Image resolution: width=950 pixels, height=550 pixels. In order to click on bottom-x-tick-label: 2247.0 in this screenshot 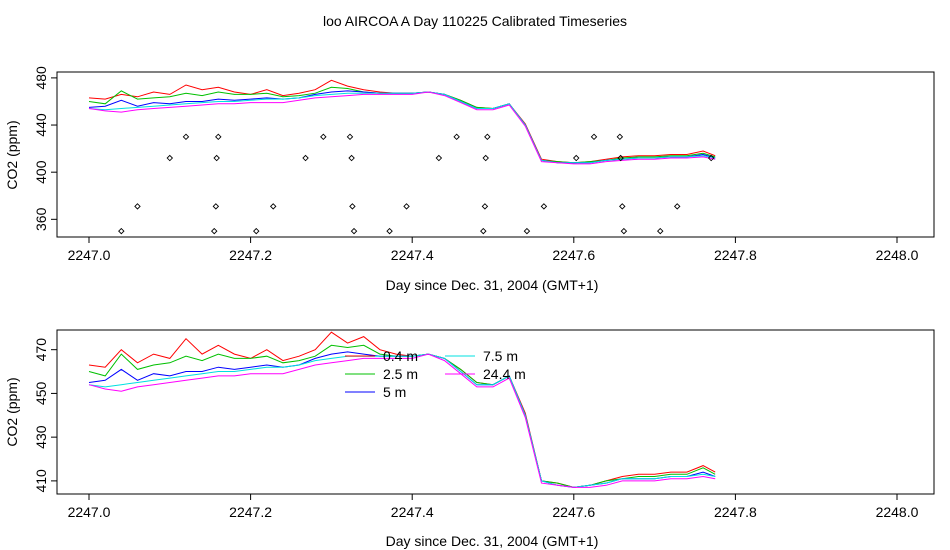, I will do `click(89, 512)`.